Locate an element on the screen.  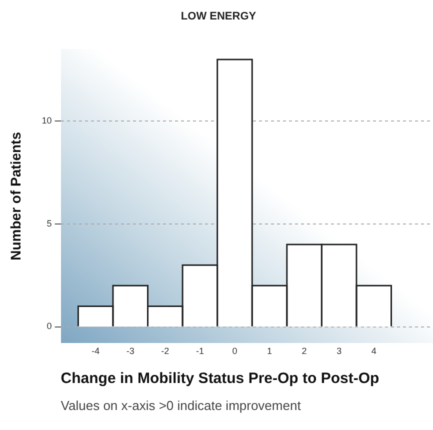
x-tick-label: 1 is located at coordinates (269, 351).